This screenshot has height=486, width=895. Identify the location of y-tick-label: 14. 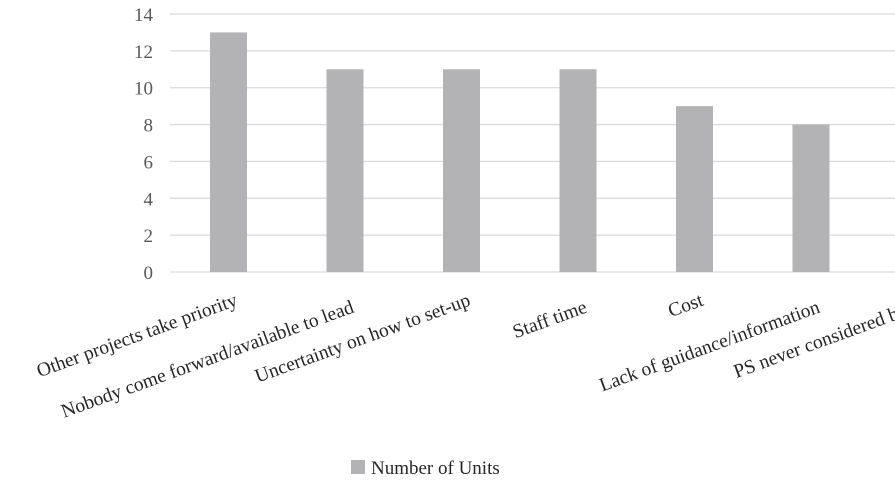
(144, 15).